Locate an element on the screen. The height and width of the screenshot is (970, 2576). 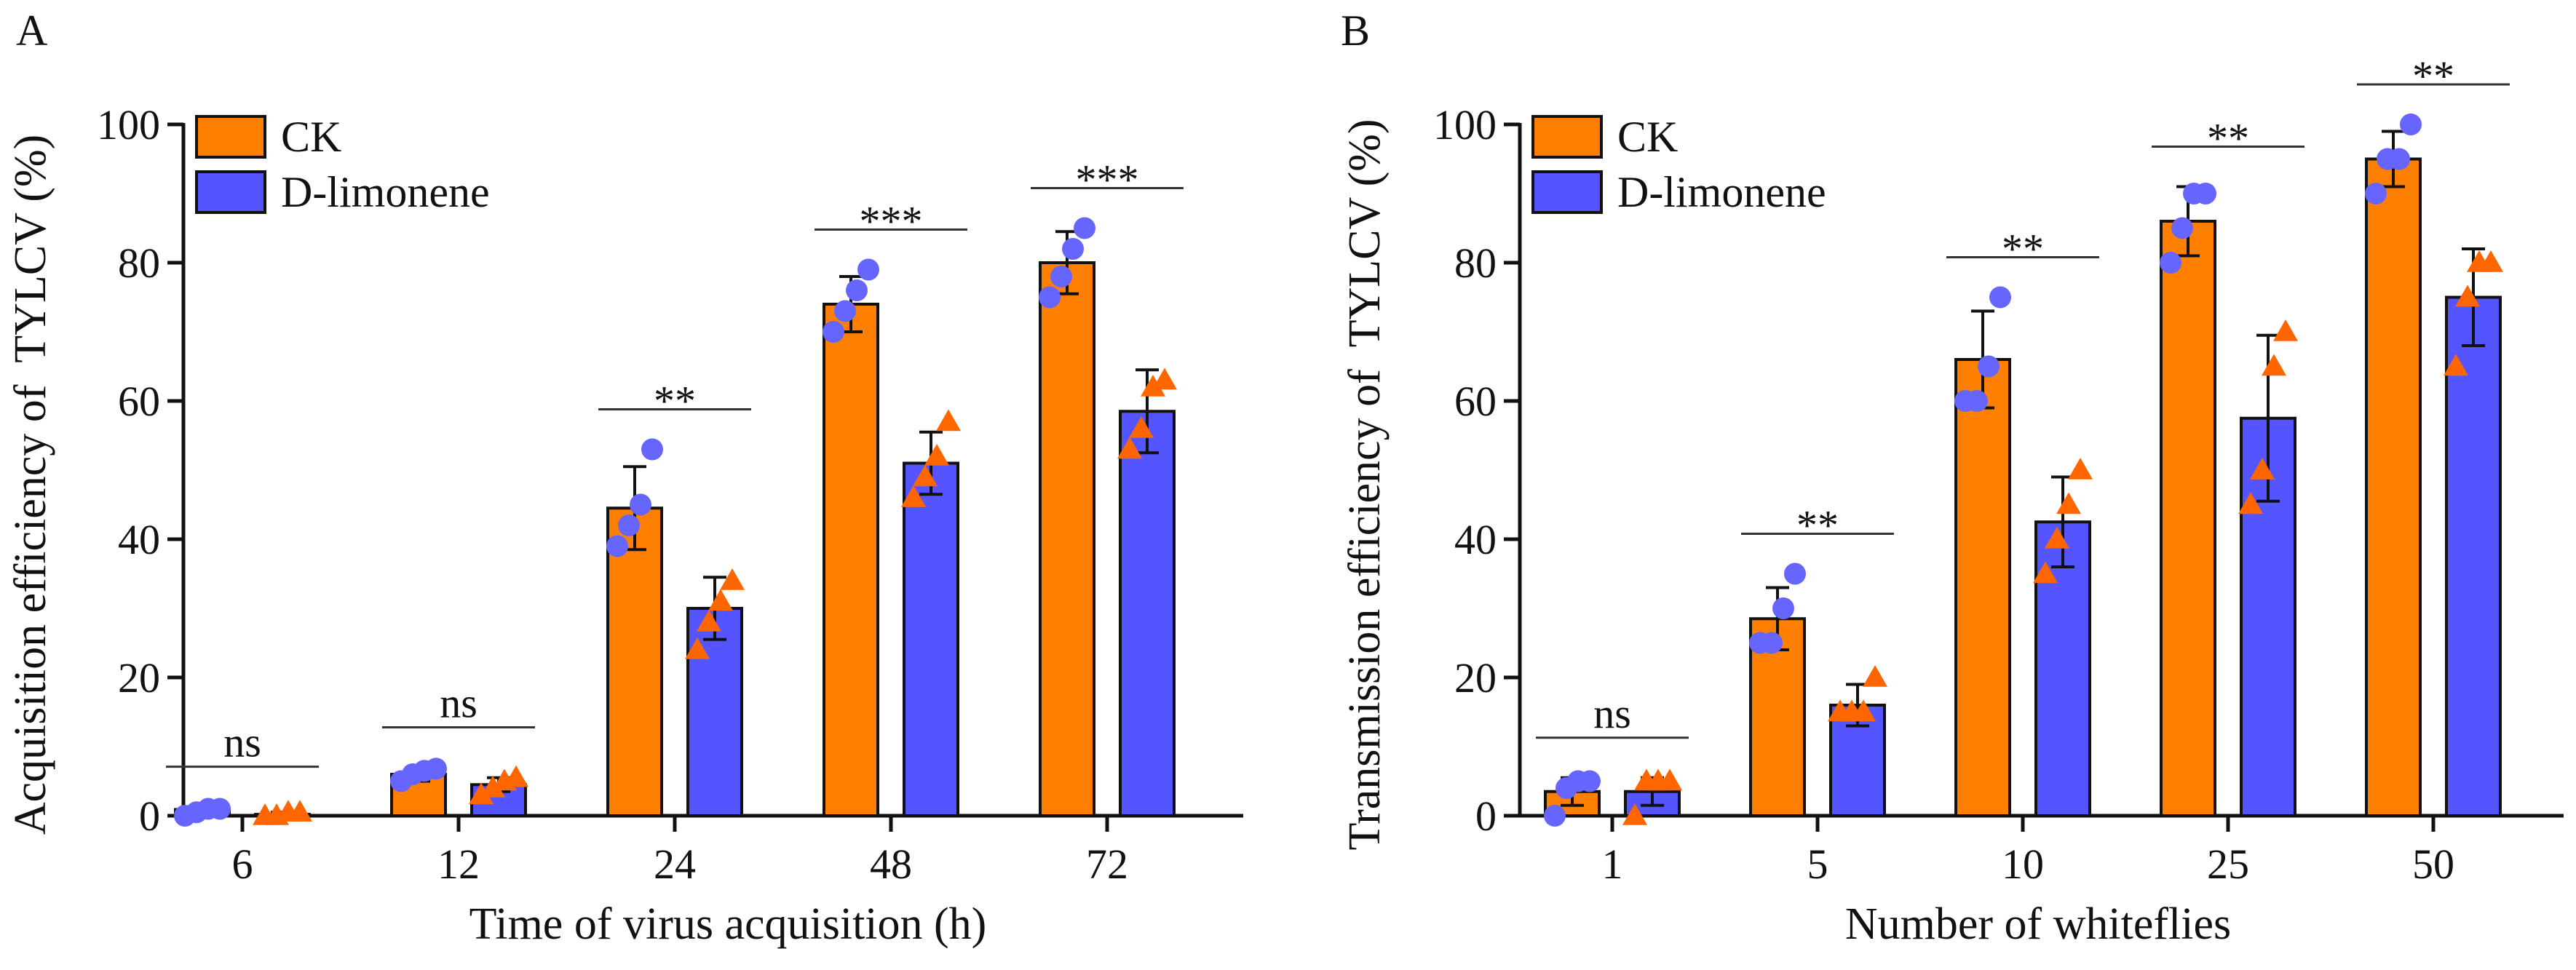
group-50: 50 ** is located at coordinates (2433, 470).